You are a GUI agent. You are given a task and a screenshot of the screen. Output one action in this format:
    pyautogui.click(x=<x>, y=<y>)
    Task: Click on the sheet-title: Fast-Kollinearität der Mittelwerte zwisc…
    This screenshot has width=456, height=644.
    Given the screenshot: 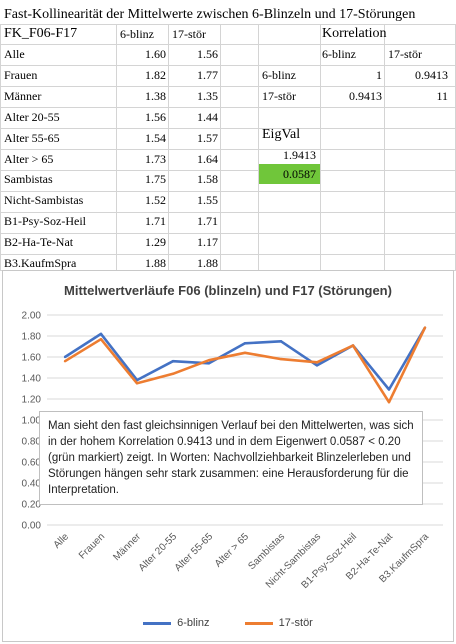 What is the action you would take?
    pyautogui.click(x=210, y=14)
    